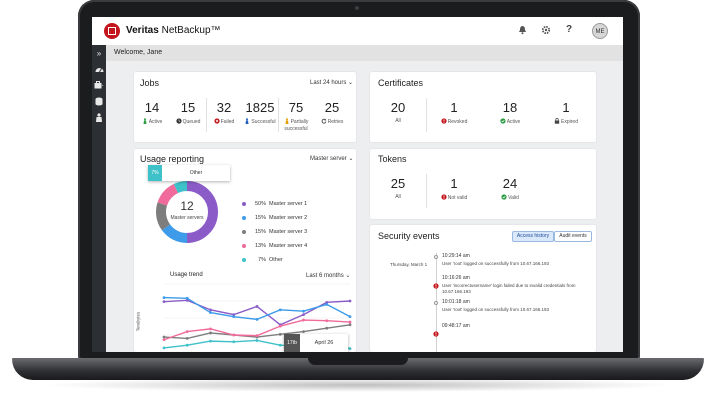 The width and height of the screenshot is (717, 414). I want to click on jobs-queued-stat: Queued, so click(188, 122).